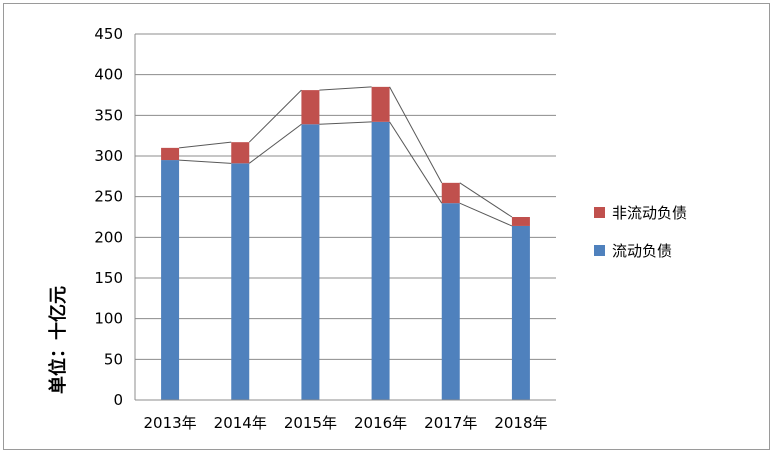 The height and width of the screenshot is (457, 777). Describe the element at coordinates (108, 34) in the screenshot. I see `y-tick-label: 450` at that location.